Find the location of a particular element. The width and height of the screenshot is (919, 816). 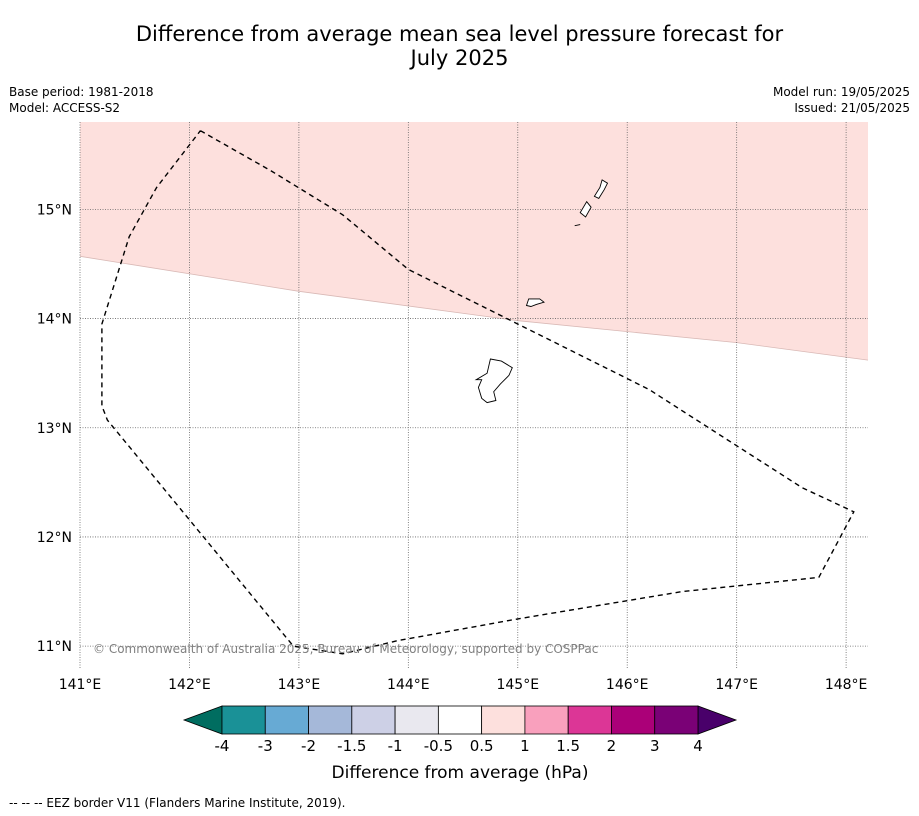

colorbar-tick-label: 1.5 is located at coordinates (568, 746).